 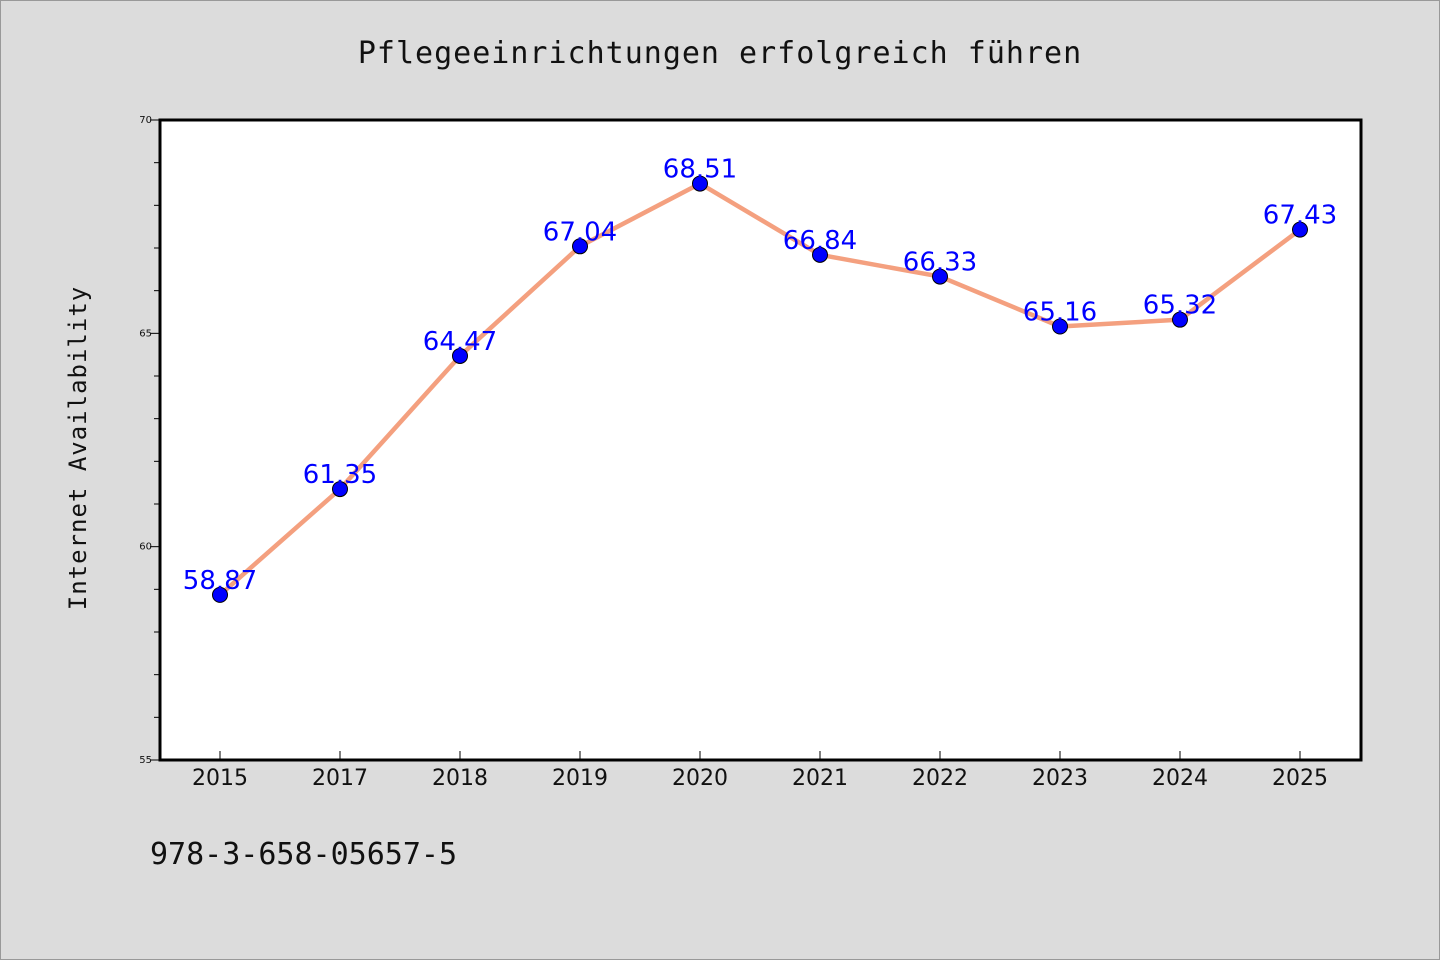 I want to click on x-tick-label: 2015, so click(x=220, y=778).